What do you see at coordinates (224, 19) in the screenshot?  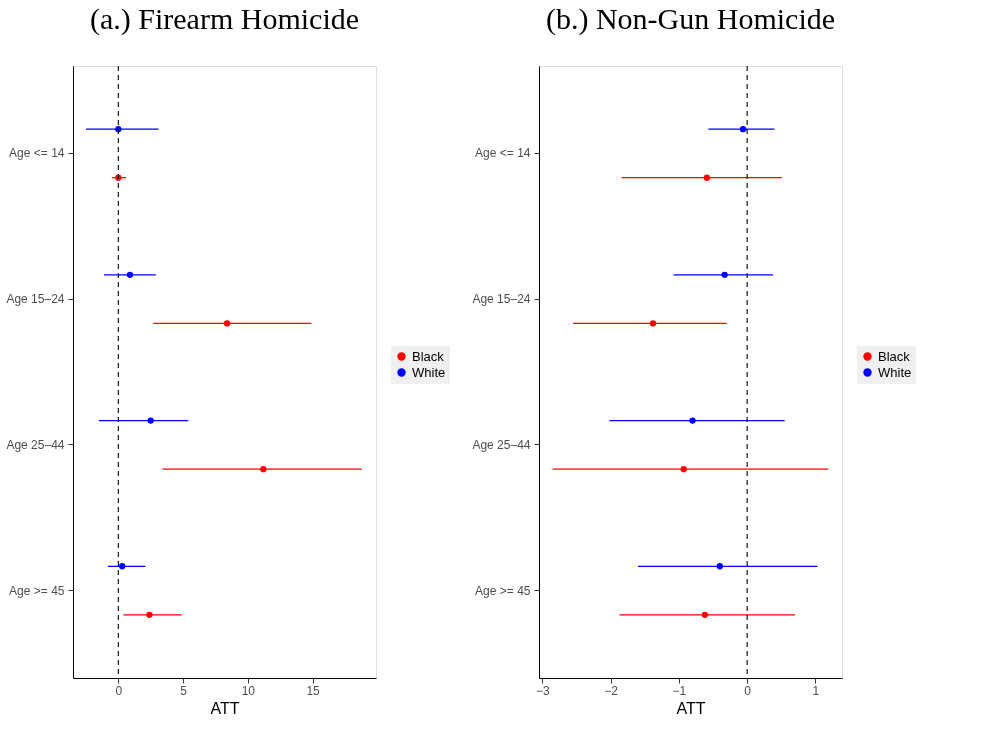 I see `chart-title: (a.) Firearm Homicide` at bounding box center [224, 19].